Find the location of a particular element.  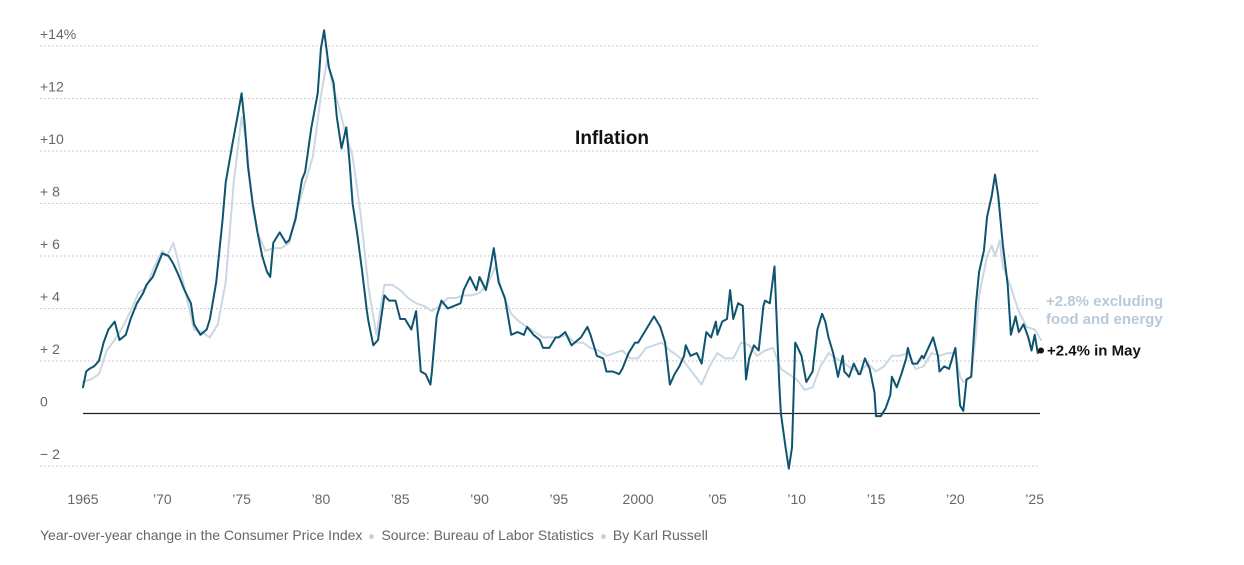

footer-source: Source: Bureau of Labor Statistics is located at coordinates (487, 535).